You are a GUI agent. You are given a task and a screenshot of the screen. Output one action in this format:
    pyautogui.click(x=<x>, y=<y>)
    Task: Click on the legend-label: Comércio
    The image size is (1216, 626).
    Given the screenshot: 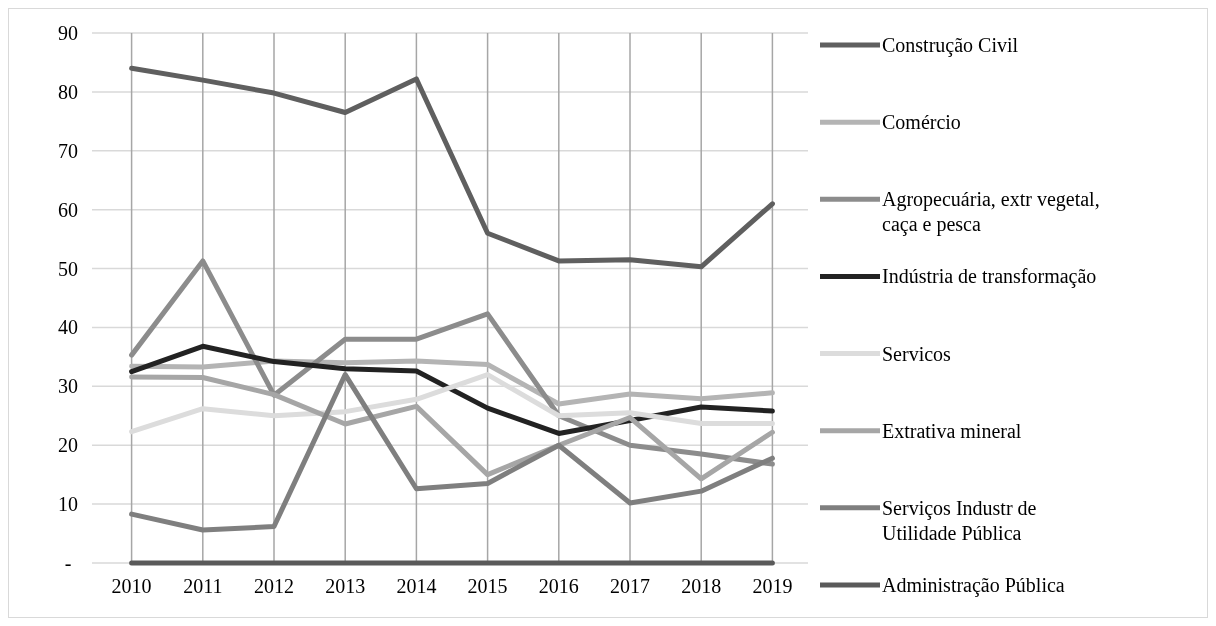 What is the action you would take?
    pyautogui.click(x=921, y=122)
    